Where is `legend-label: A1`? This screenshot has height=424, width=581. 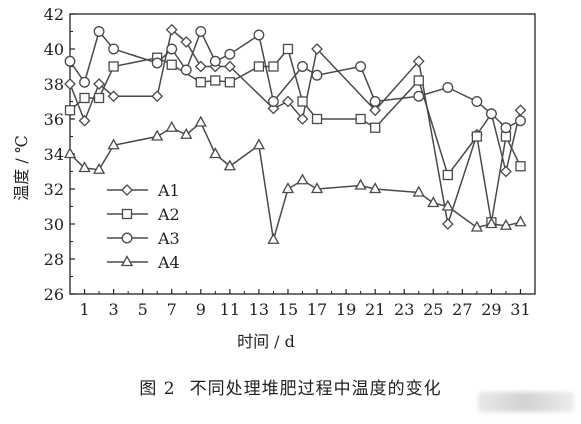 legend-label: A1 is located at coordinates (168, 190).